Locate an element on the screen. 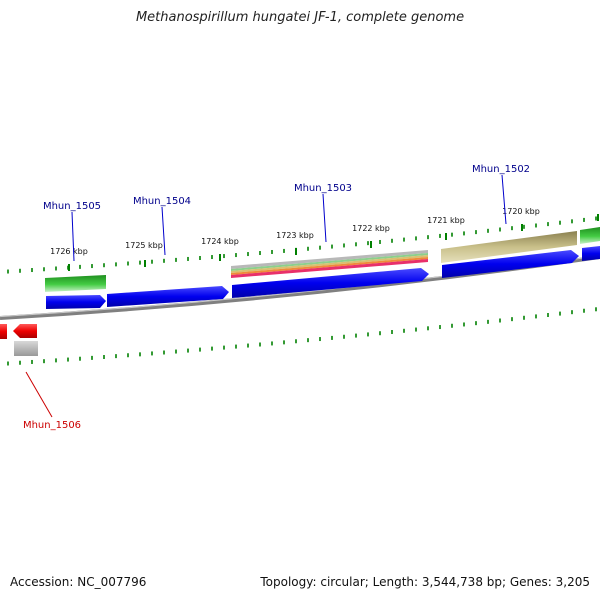  gene-label-mhun-1503: Mhun_1503 is located at coordinates (323, 188).